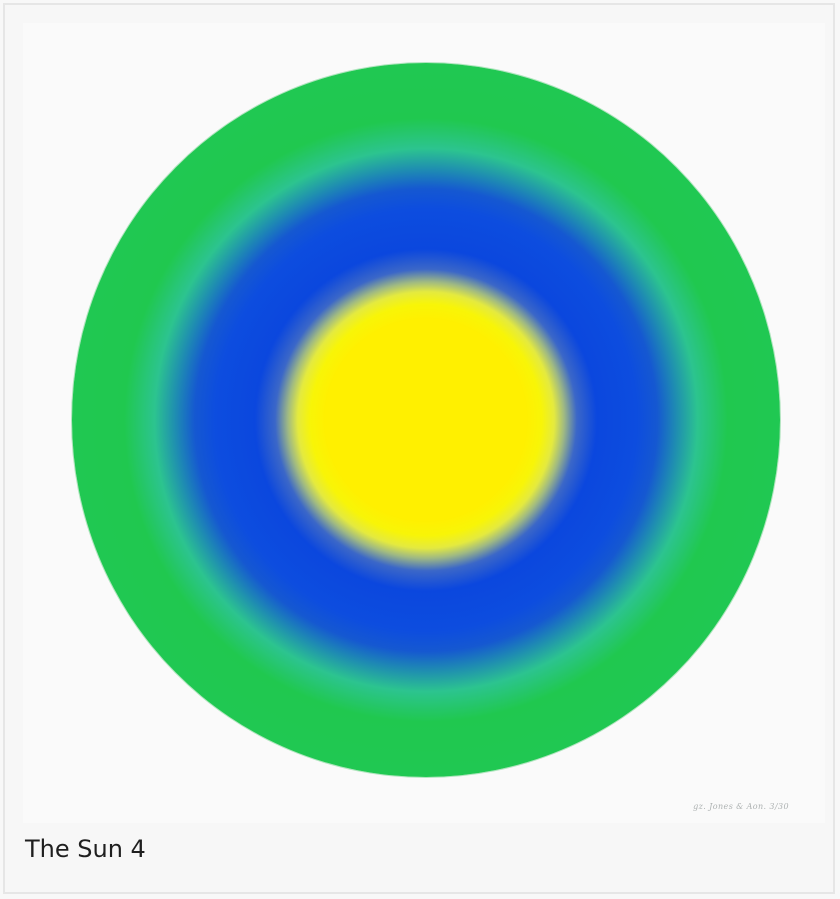  Describe the element at coordinates (85, 849) in the screenshot. I see `artwork-title: The Sun 4` at that location.